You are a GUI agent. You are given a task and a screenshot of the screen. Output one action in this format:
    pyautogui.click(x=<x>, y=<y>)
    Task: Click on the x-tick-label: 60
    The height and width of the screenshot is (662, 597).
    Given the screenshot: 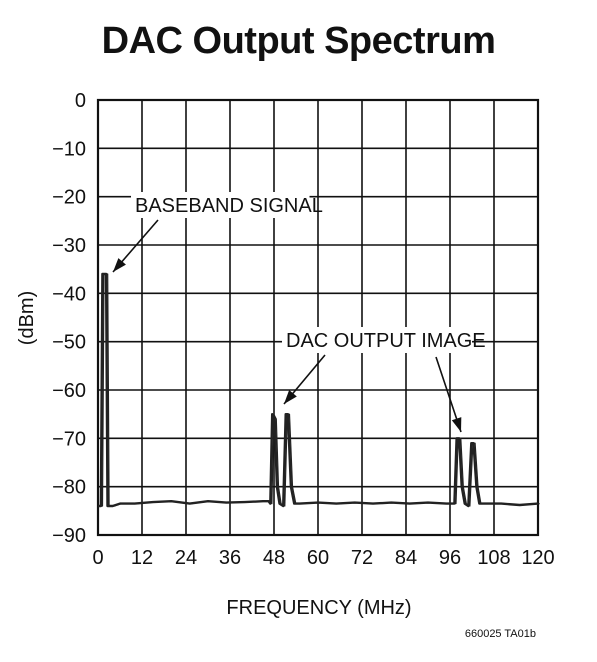 What is the action you would take?
    pyautogui.click(x=318, y=558)
    